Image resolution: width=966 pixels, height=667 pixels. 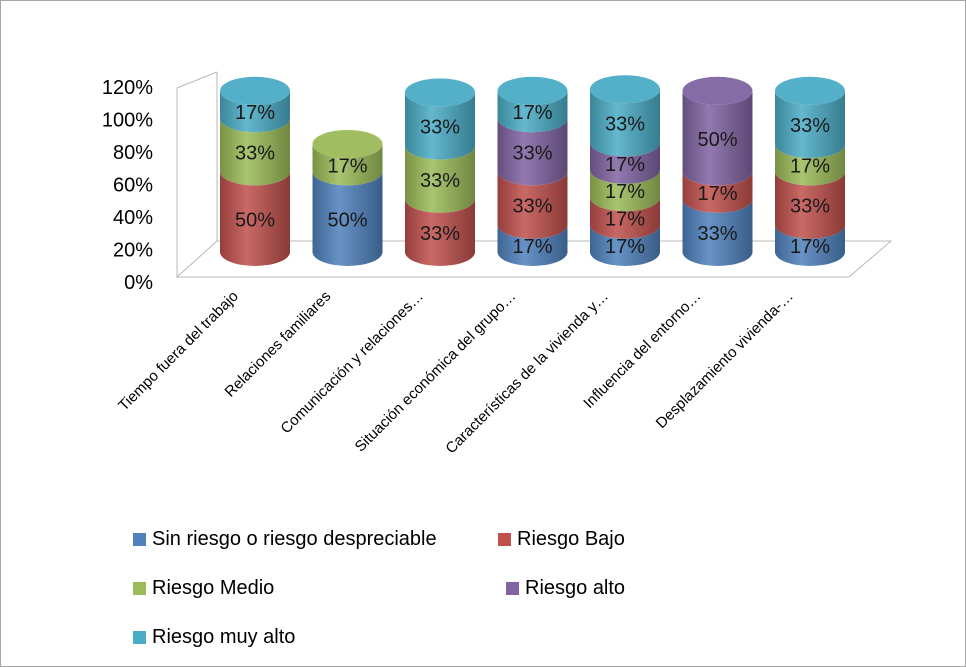 What do you see at coordinates (178, 351) in the screenshot?
I see `x-tick-label: Tiempo fuera del trabajo` at bounding box center [178, 351].